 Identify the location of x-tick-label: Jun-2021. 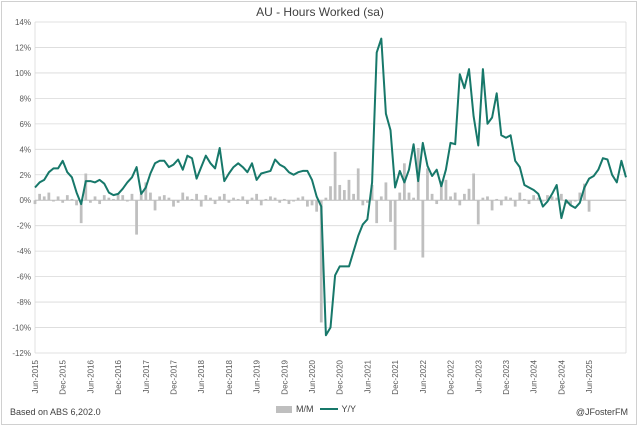
(367, 376).